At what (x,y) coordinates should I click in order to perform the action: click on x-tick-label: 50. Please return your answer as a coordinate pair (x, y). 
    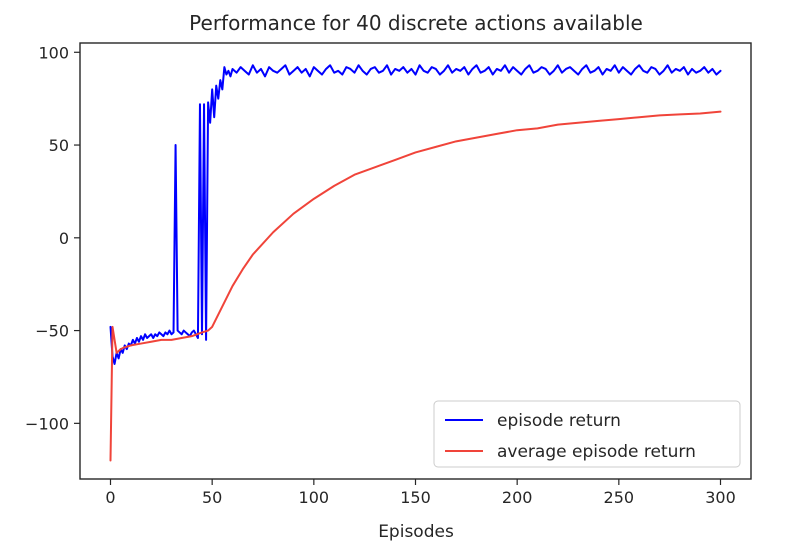
    Looking at the image, I should click on (212, 497).